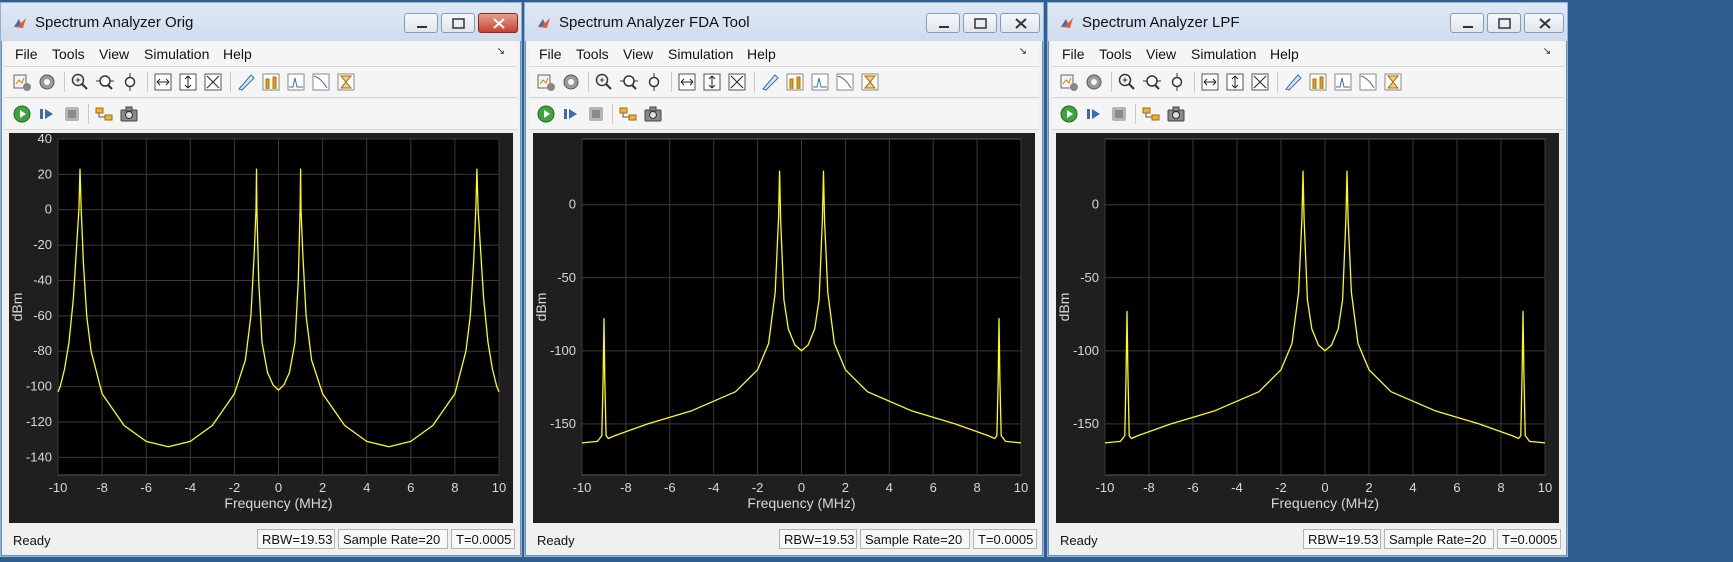  What do you see at coordinates (1161, 22) in the screenshot?
I see `window-title: Spectrum Analyzer LPF` at bounding box center [1161, 22].